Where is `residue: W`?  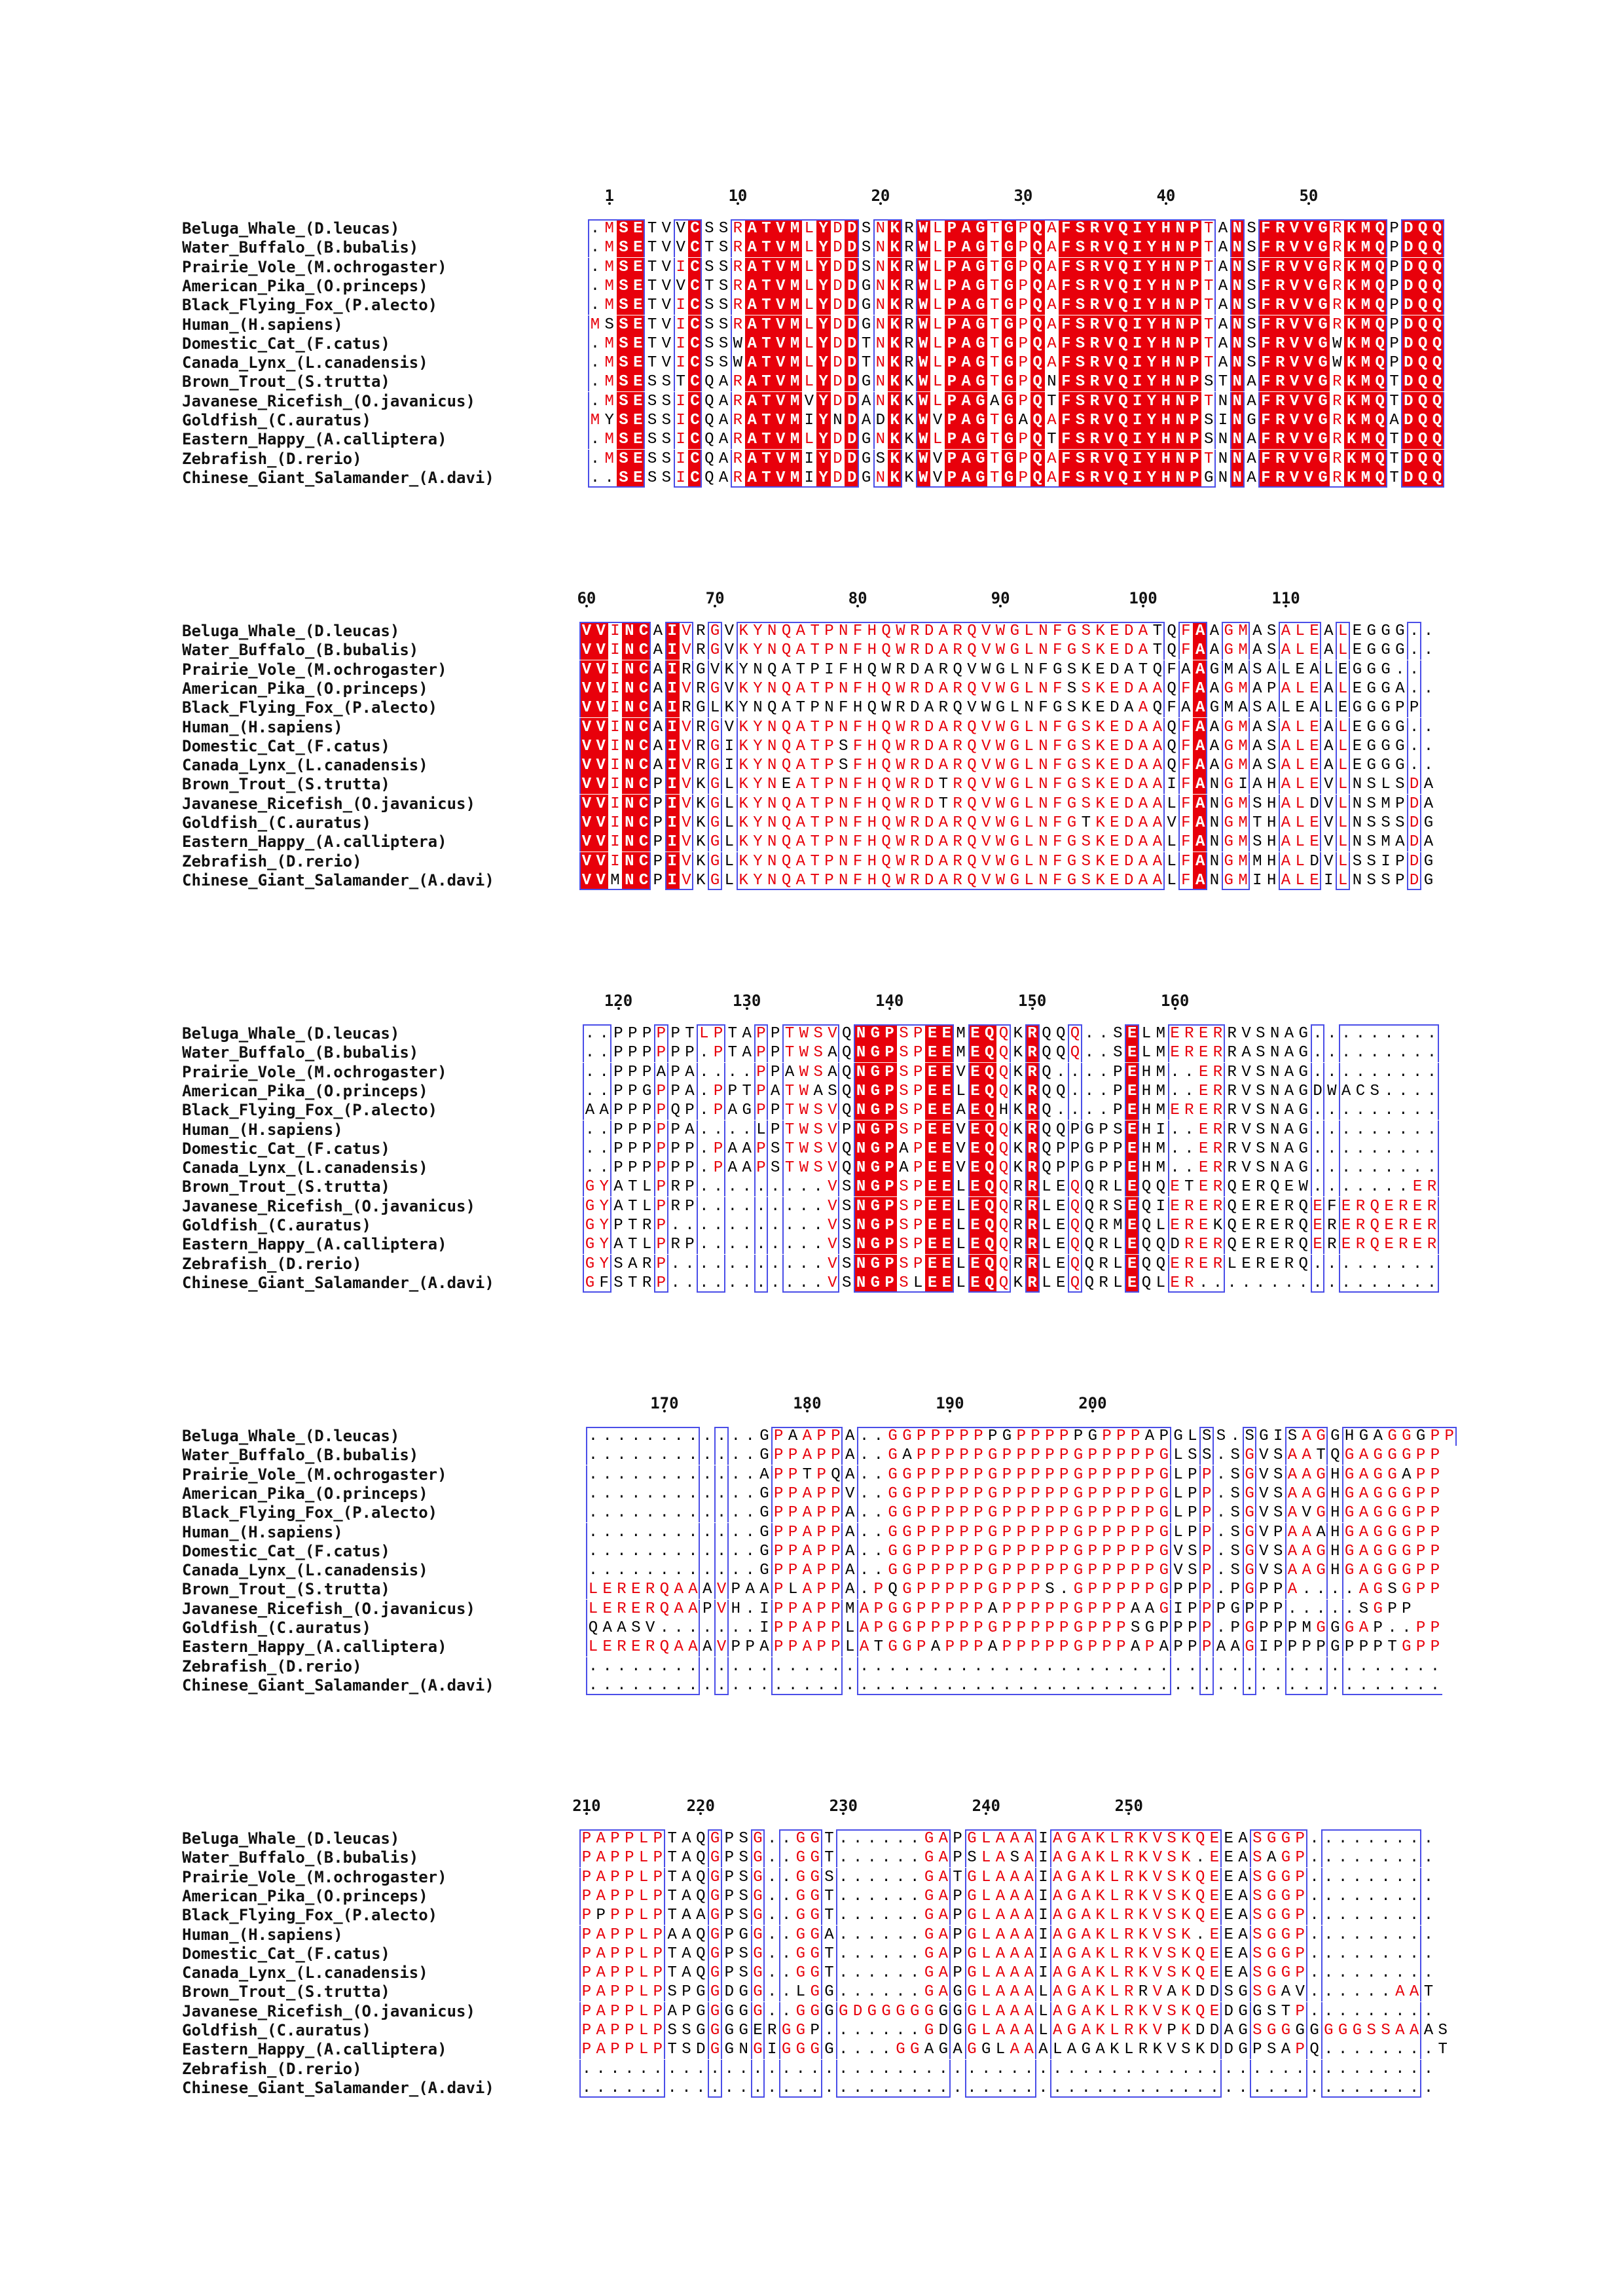 residue: W is located at coordinates (886, 708).